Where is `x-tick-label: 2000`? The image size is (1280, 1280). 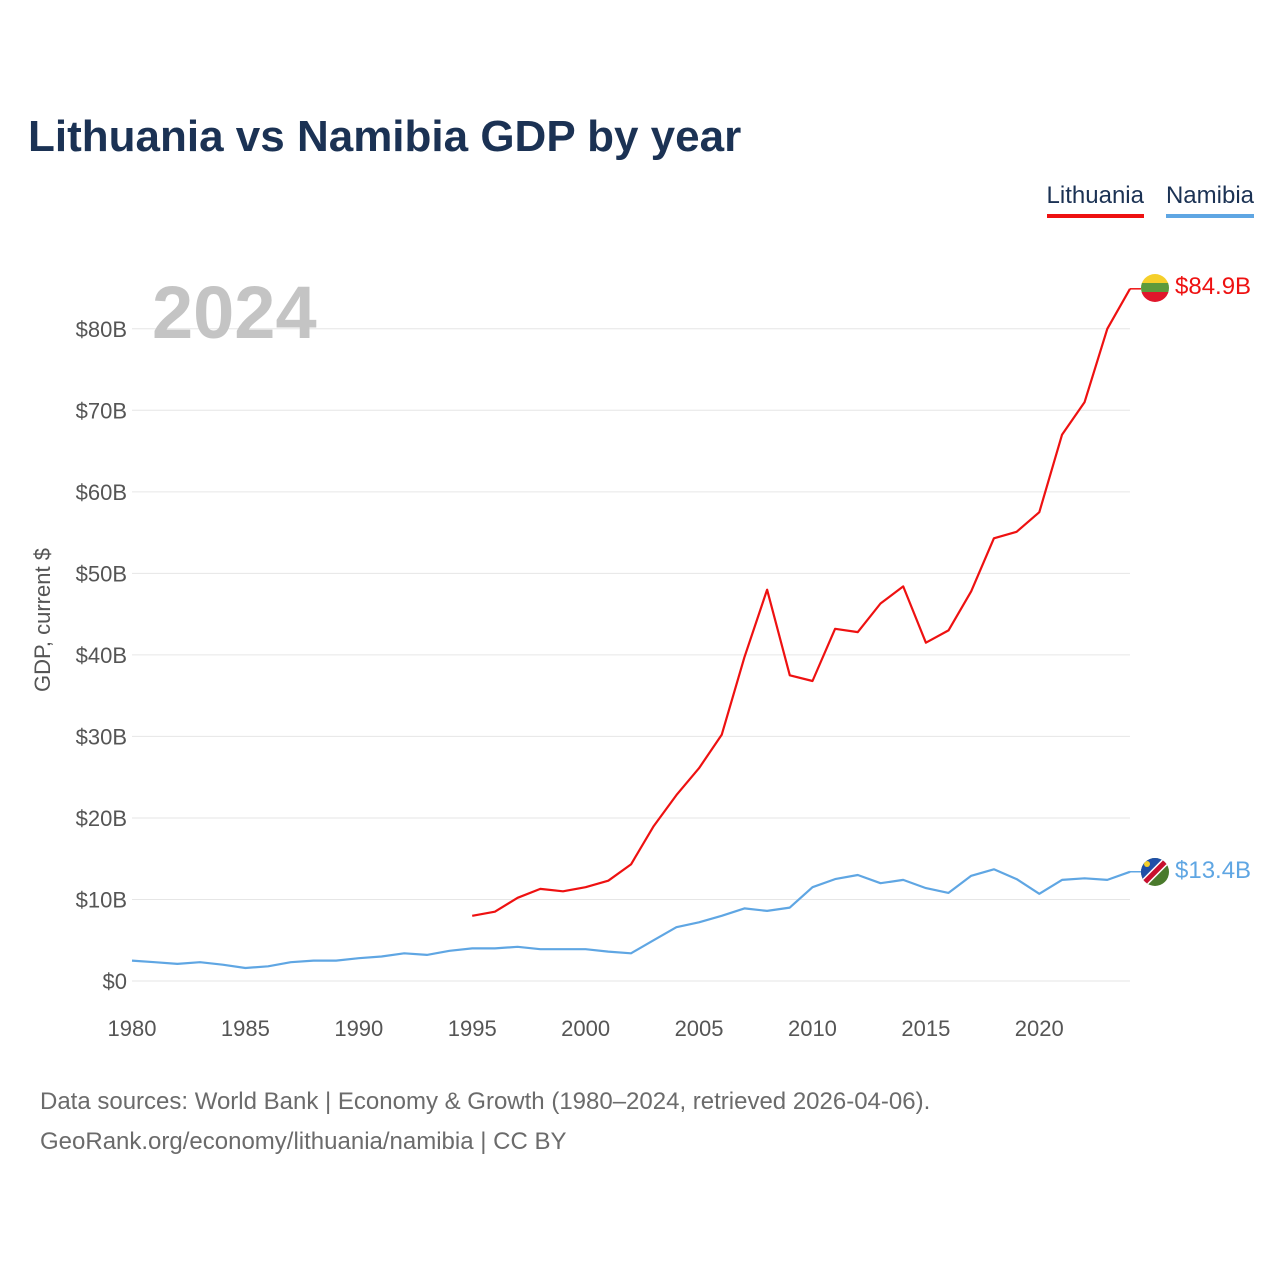 x-tick-label: 2000 is located at coordinates (585, 1028).